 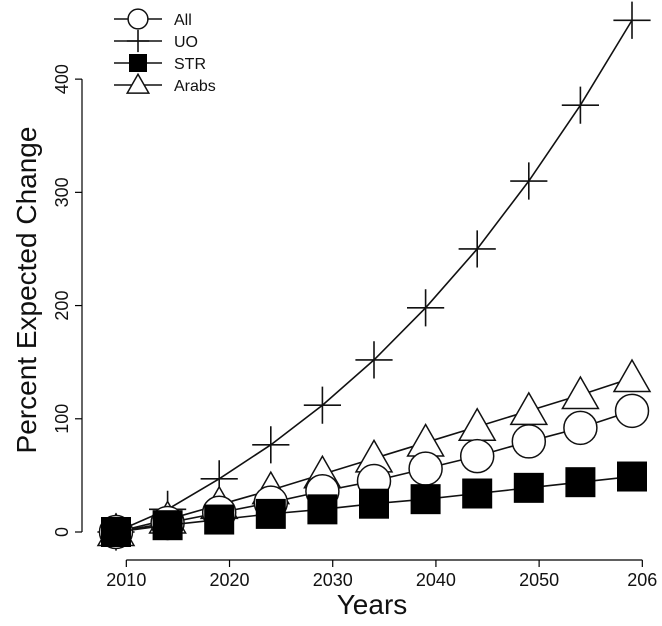 I want to click on y-tick-label: 400, so click(x=62, y=79).